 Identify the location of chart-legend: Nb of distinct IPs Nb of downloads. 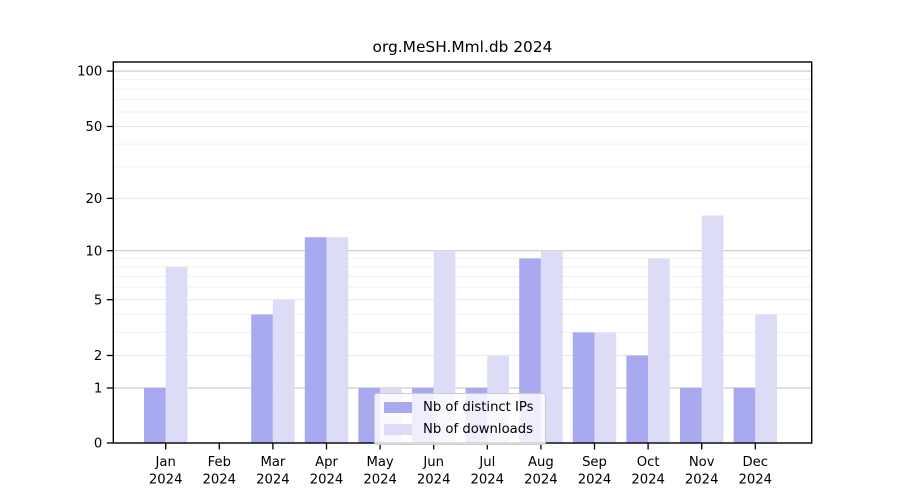
(460, 419).